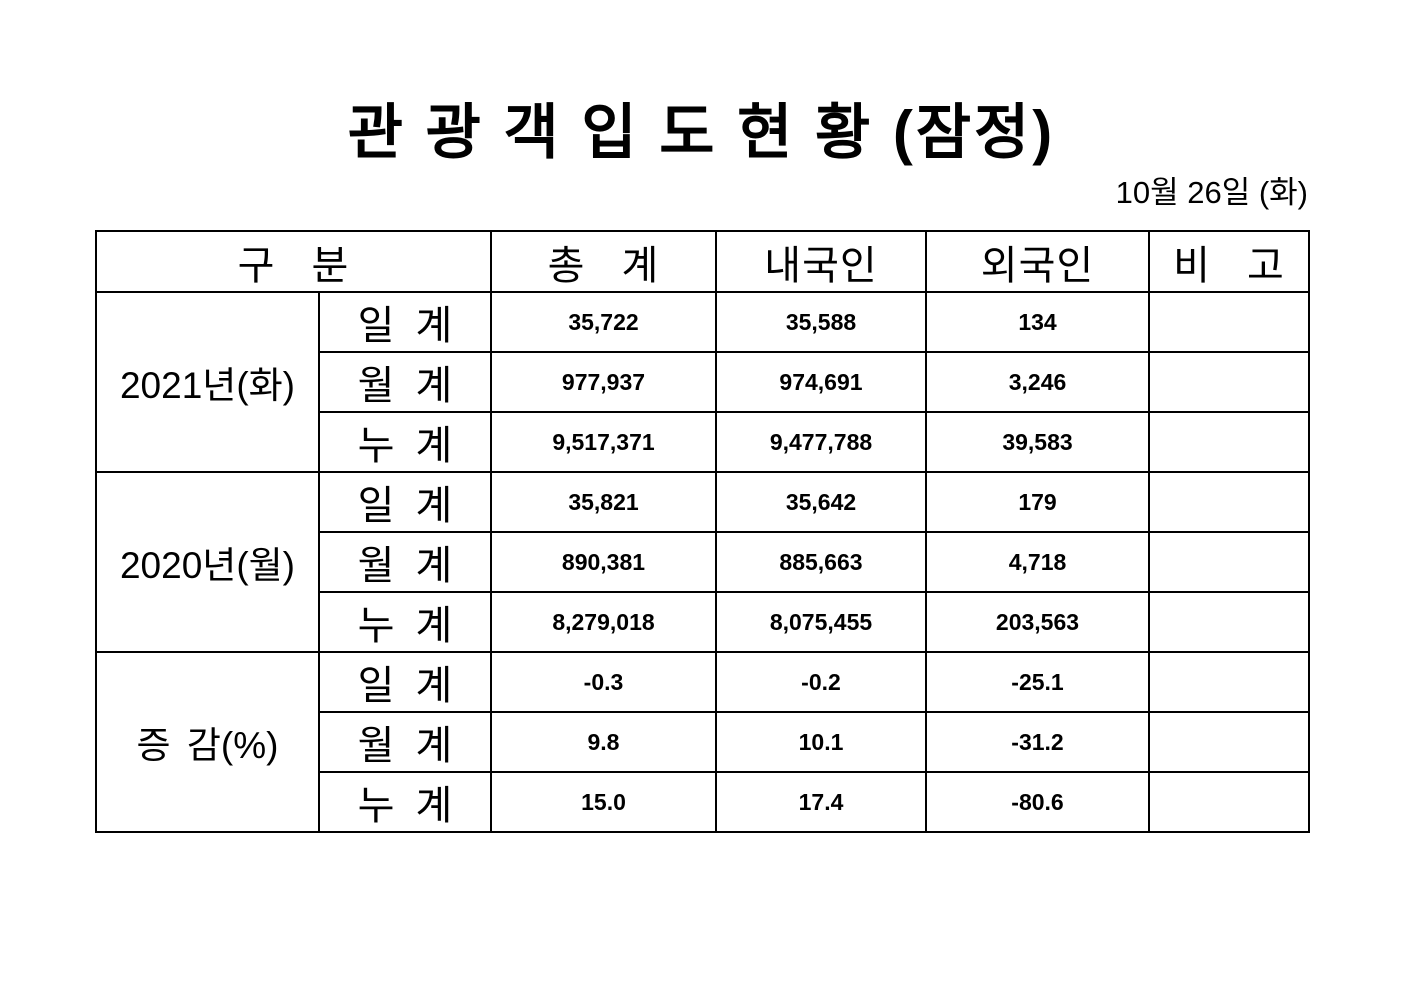  Describe the element at coordinates (603, 682) in the screenshot. I see `cell-total: -0.3` at that location.